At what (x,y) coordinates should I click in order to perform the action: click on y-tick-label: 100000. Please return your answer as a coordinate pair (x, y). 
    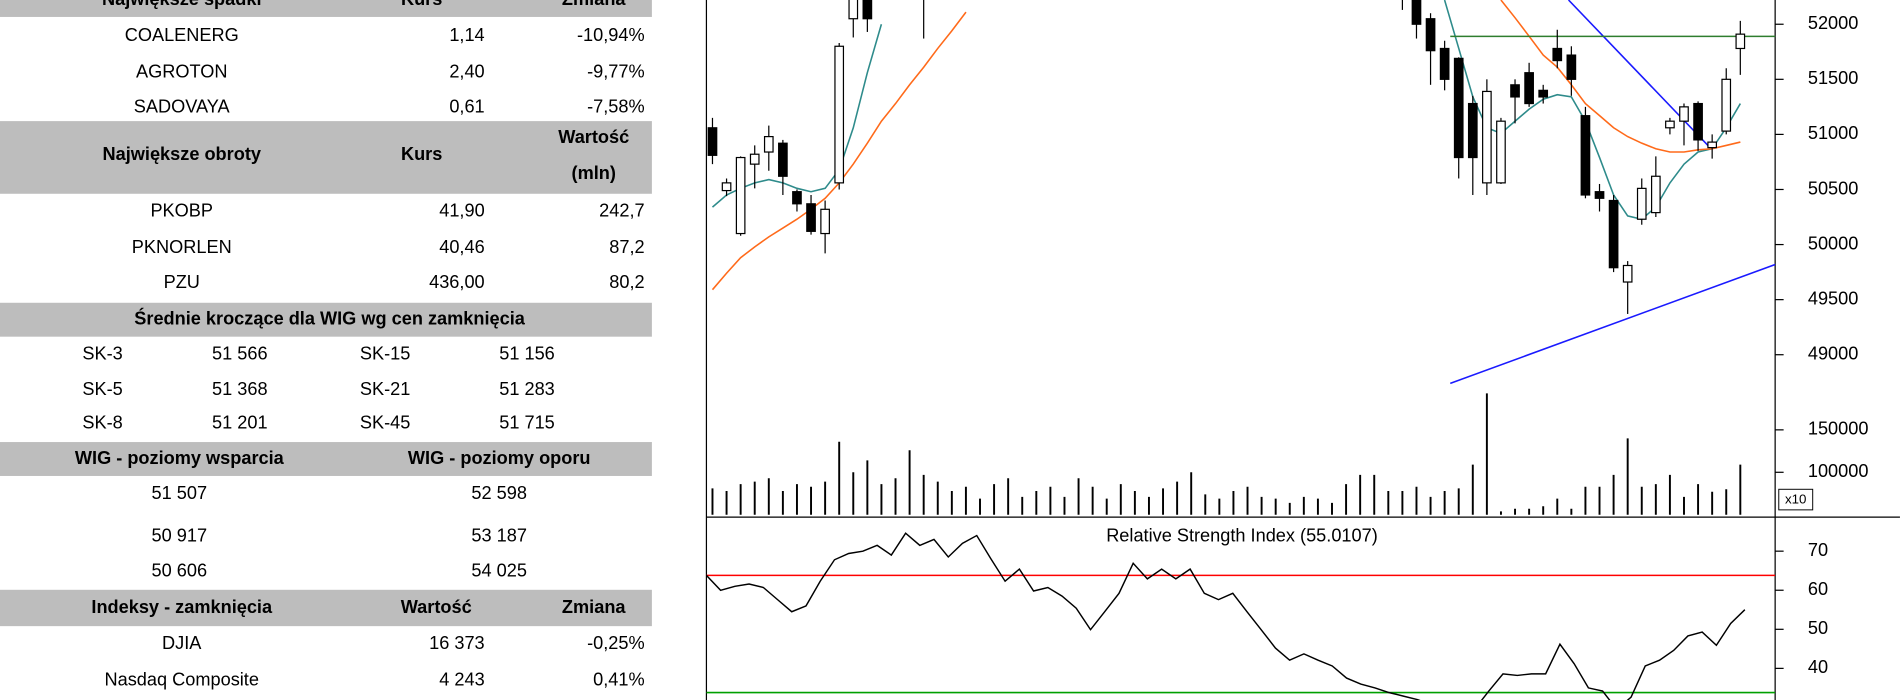
    Looking at the image, I should click on (1838, 471).